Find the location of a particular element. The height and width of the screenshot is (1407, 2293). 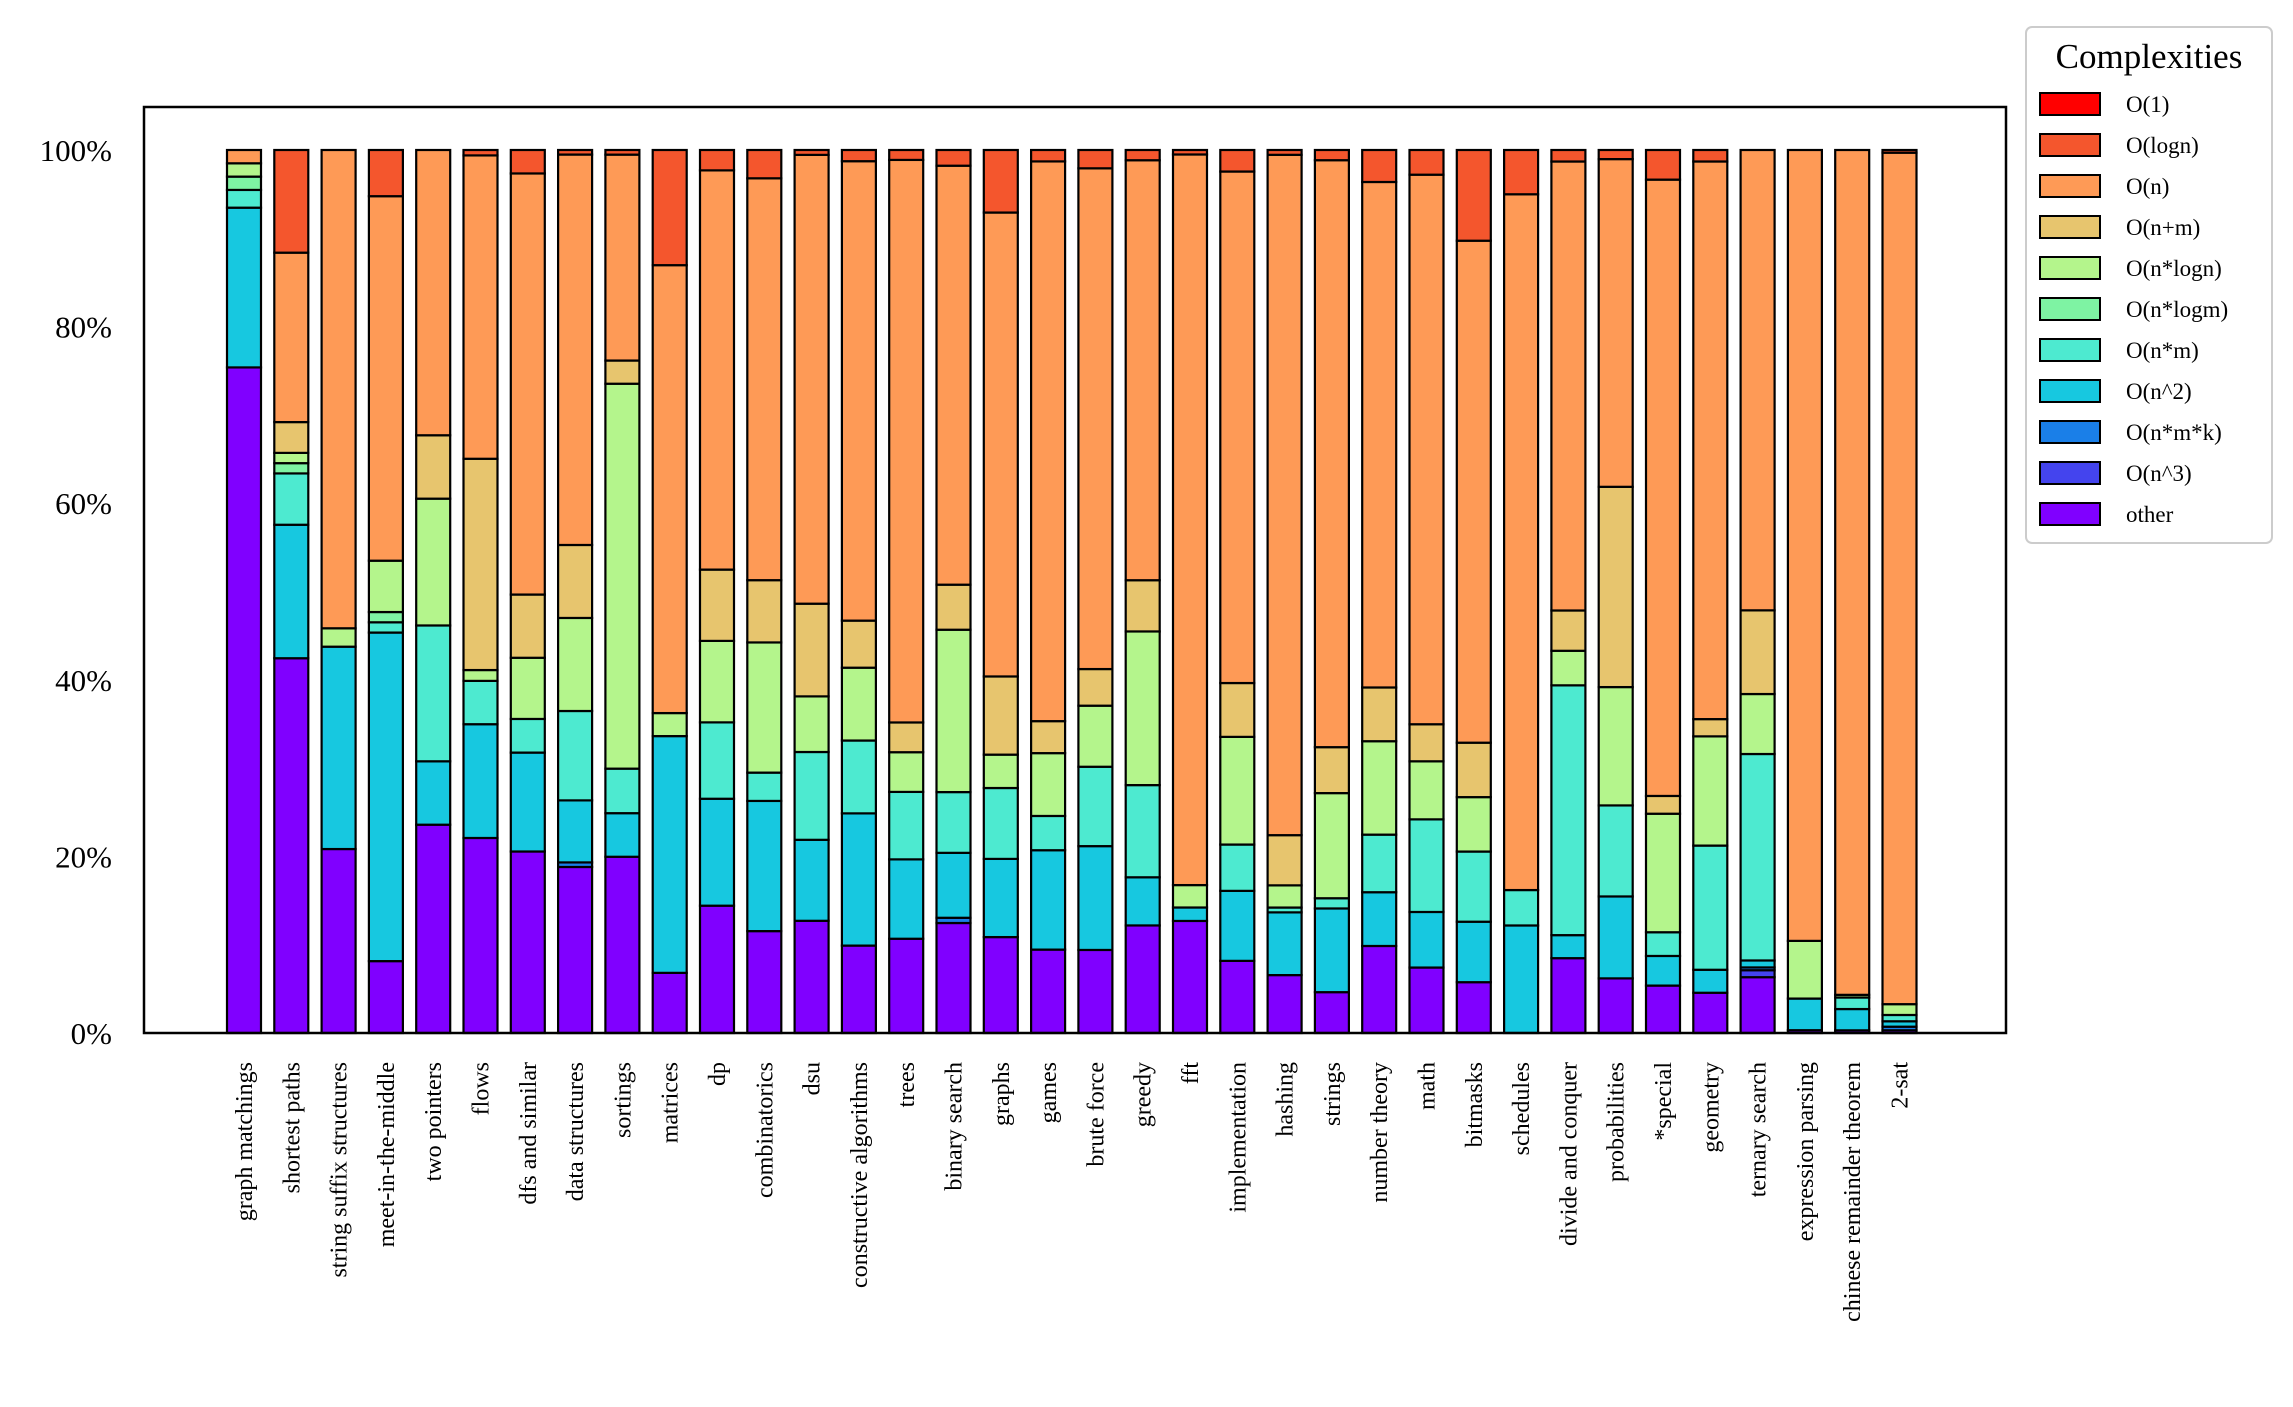

x-tick-label: flows is located at coordinates (482, 1088).